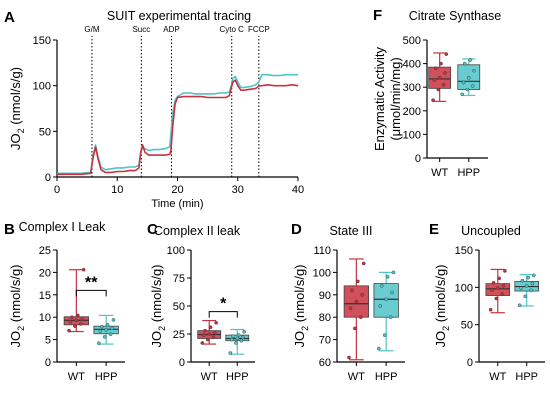 The width and height of the screenshot is (550, 416). I want to click on panel-title: Citrate Synthase, so click(455, 16).